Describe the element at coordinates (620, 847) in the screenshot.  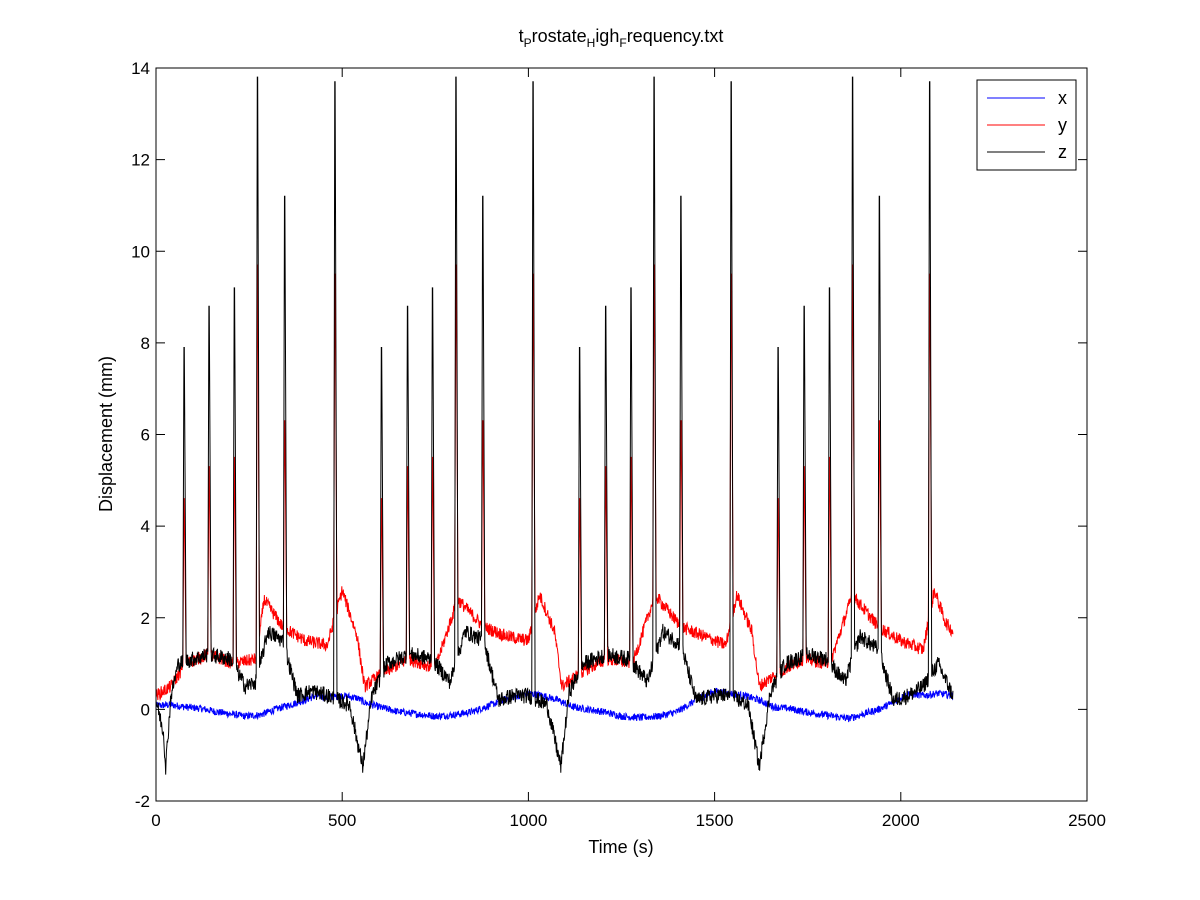
I see `x-axis-label: Time (s)` at that location.